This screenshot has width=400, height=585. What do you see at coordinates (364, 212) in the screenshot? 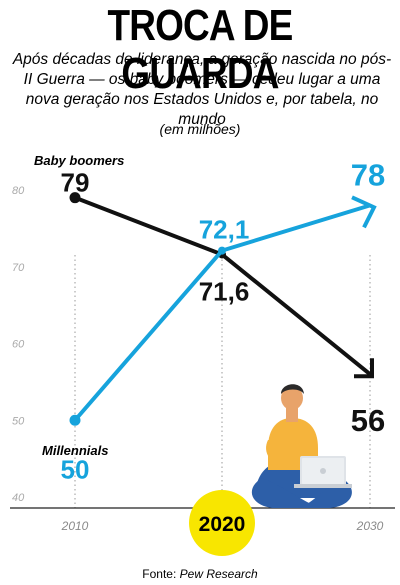
I see `arrowhead-millennials` at bounding box center [364, 212].